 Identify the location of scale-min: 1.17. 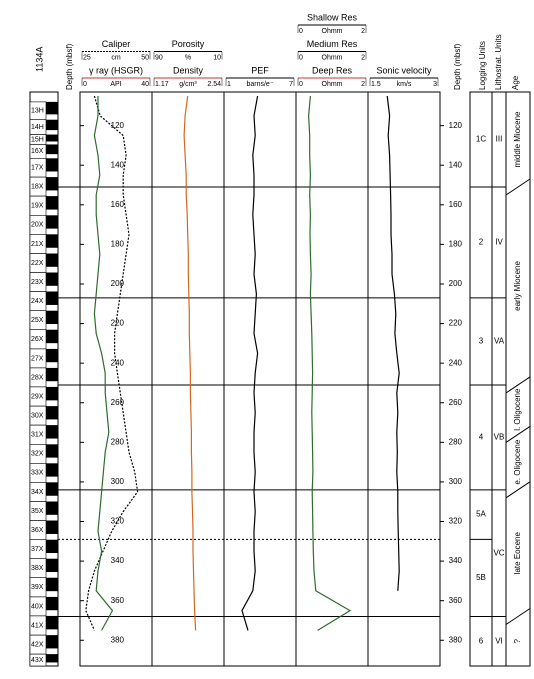
(162, 84).